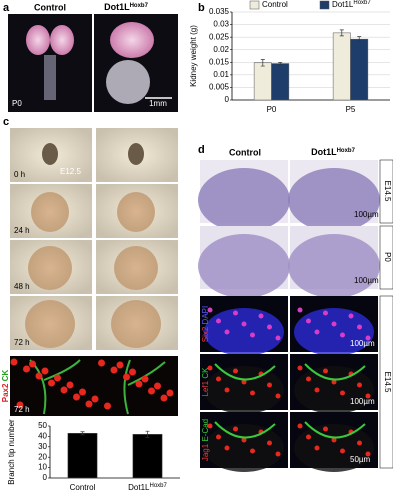 Image resolution: width=393 pixels, height=500 pixels. I want to click on panel-label: b, so click(201, 8).